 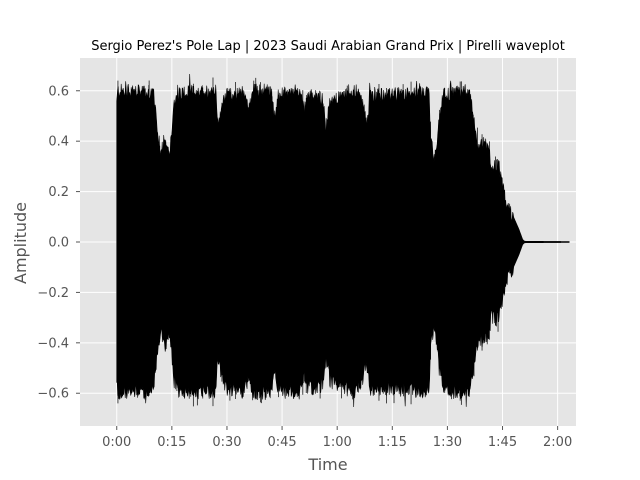 What do you see at coordinates (58, 192) in the screenshot?
I see `y-tick-label: 0.2` at bounding box center [58, 192].